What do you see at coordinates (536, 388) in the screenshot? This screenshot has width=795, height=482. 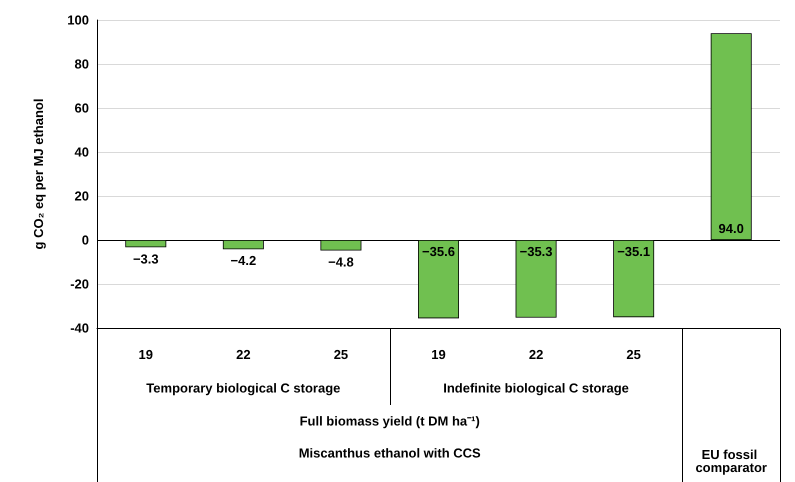 I see `text: Indefinite biological C storage` at bounding box center [536, 388].